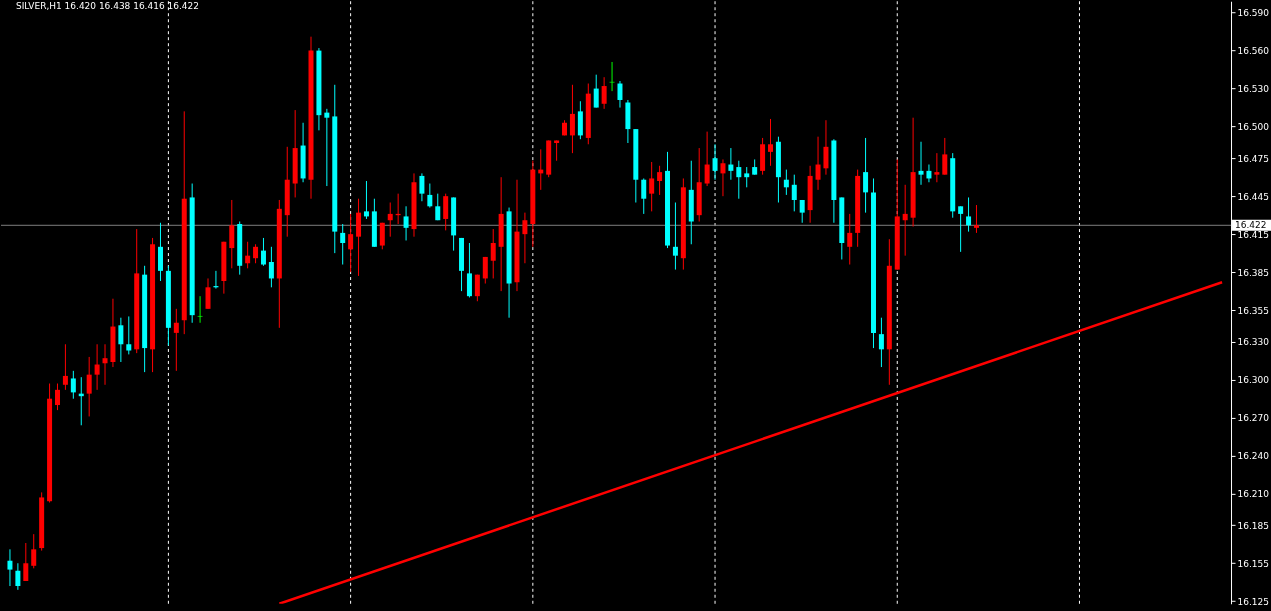 The image size is (1271, 611). Describe the element at coordinates (1253, 310) in the screenshot. I see `y-tick-label: 16.355` at that location.